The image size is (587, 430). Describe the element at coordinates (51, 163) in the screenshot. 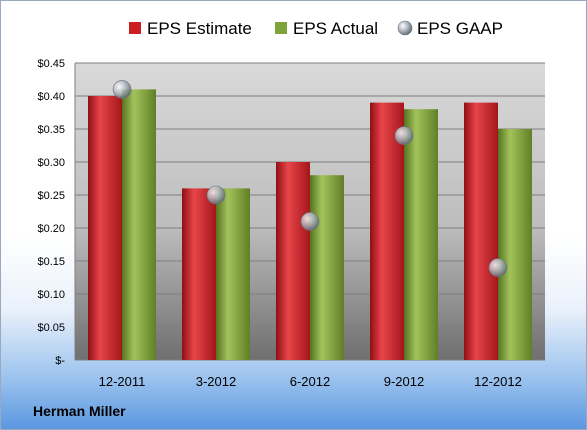

I see `y-tick-label: $0.30` at that location.